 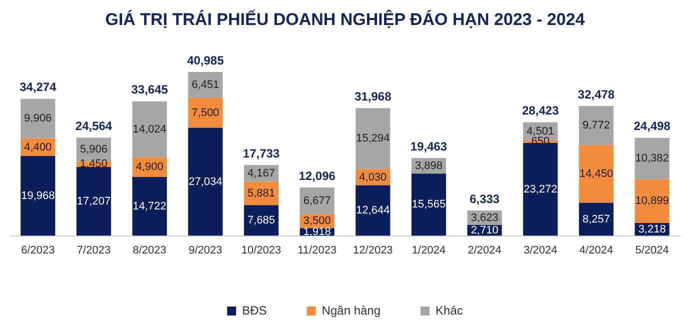 I want to click on legend-label: Khác, so click(x=449, y=310).